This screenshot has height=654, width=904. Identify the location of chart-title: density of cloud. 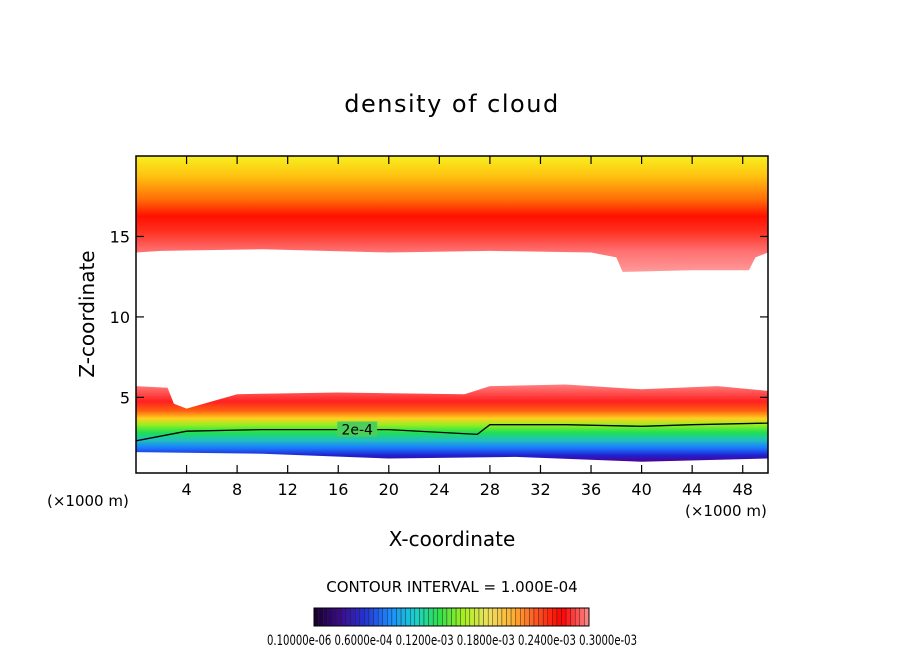
(451, 104).